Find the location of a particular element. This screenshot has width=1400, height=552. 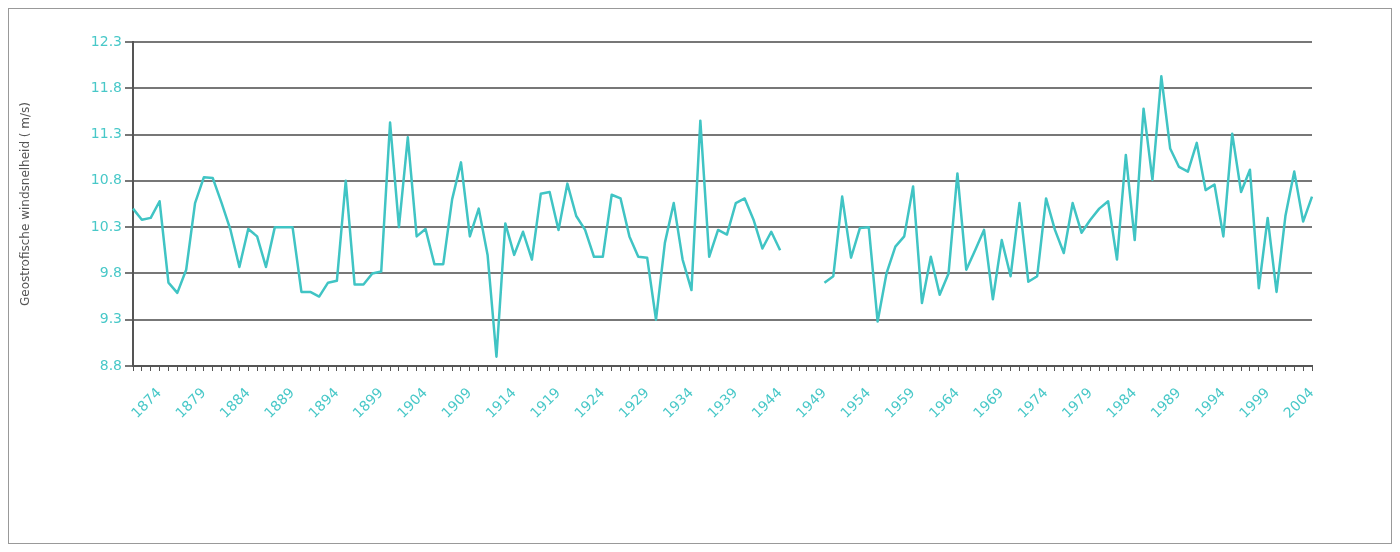

y-tick-label: 8.8 is located at coordinates (110, 364).